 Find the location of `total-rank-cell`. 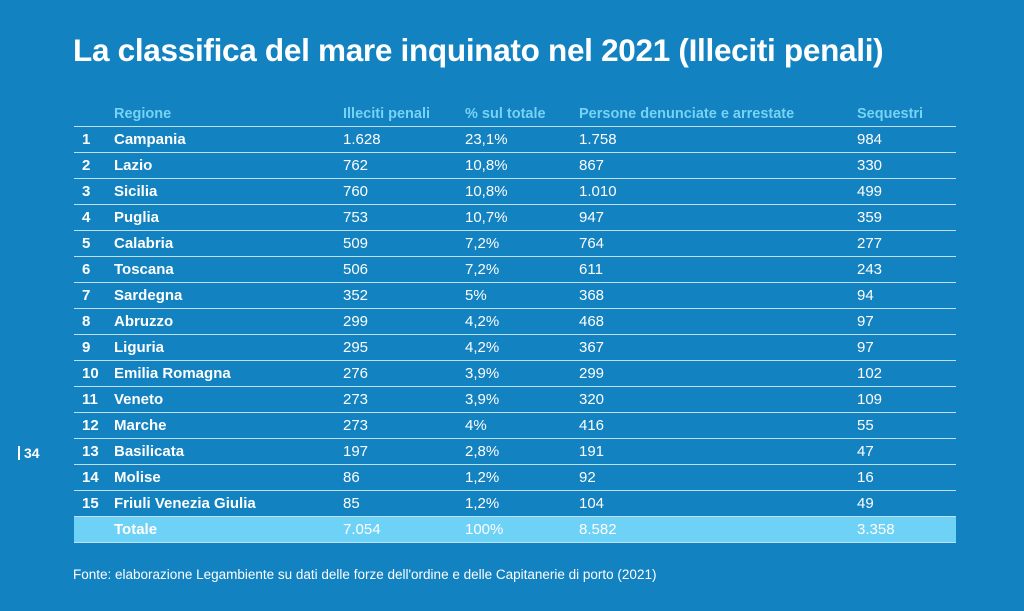

total-rank-cell is located at coordinates (94, 529).